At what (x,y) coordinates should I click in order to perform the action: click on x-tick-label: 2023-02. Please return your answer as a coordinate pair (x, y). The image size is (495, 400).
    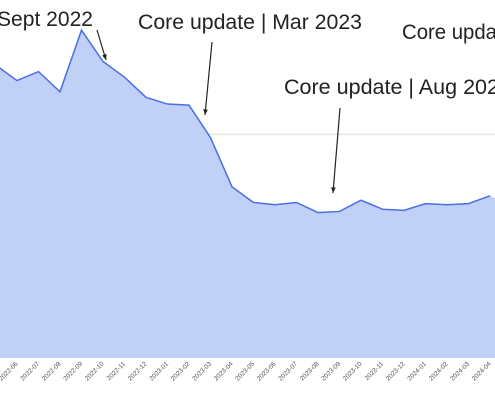
    Looking at the image, I should click on (181, 371).